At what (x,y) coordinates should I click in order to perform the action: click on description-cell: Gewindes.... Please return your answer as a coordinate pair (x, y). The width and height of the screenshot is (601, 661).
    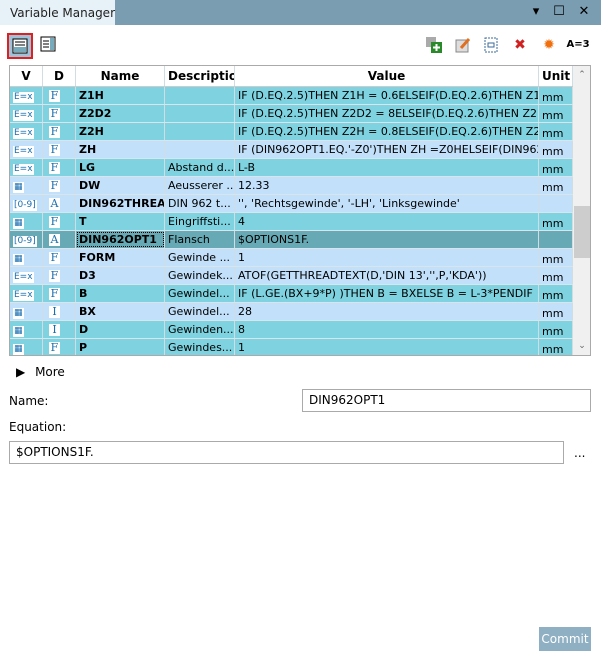
    Looking at the image, I should click on (200, 347).